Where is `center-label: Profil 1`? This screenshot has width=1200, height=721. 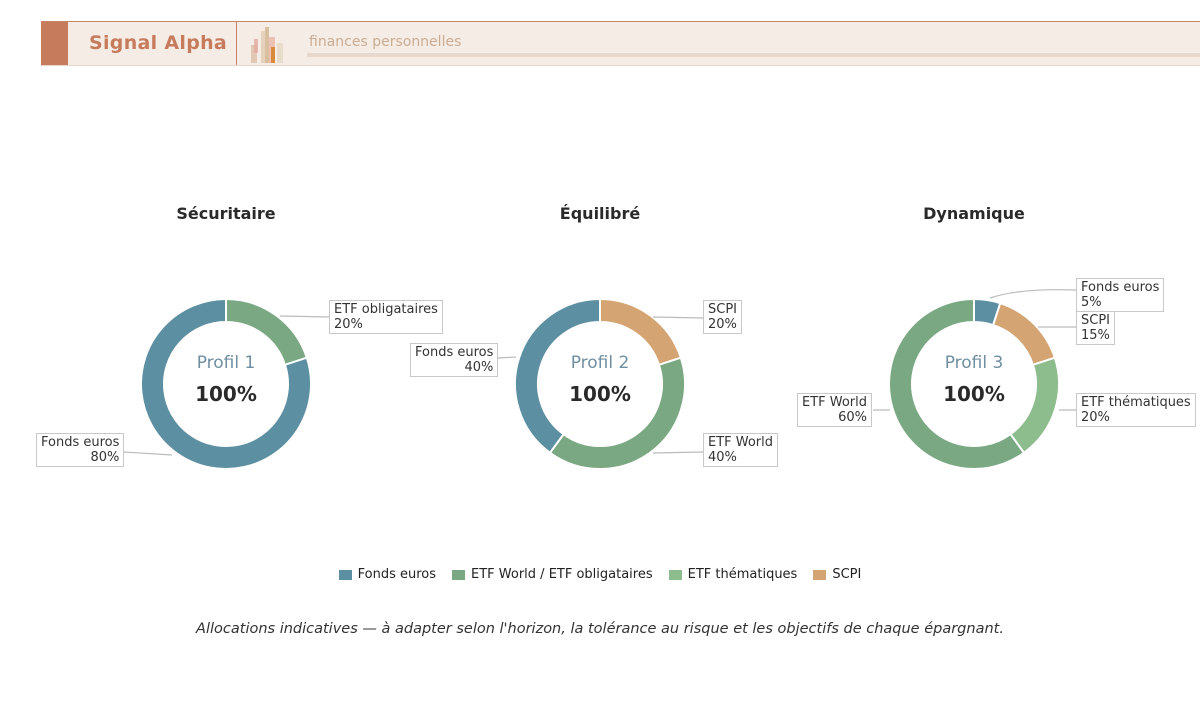
center-label: Profil 1 is located at coordinates (226, 363).